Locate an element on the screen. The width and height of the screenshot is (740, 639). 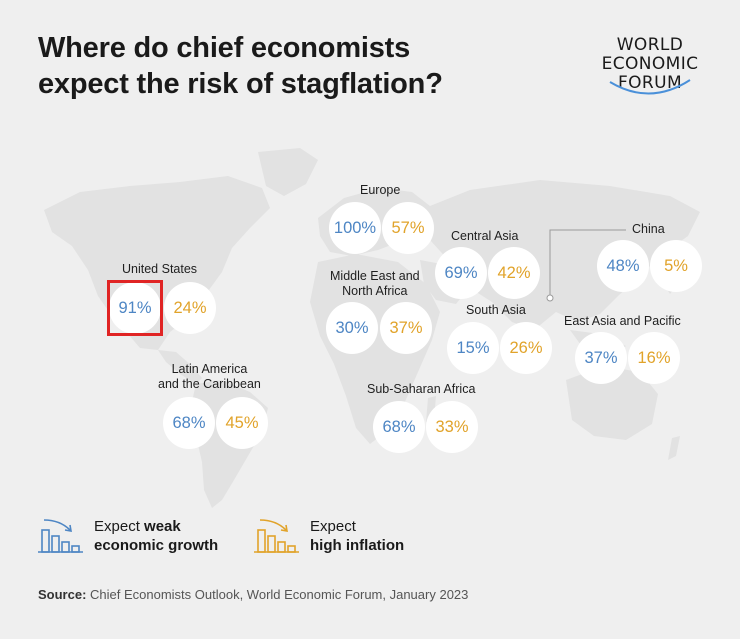
title-line-1: Where do chief economists is located at coordinates (224, 48).